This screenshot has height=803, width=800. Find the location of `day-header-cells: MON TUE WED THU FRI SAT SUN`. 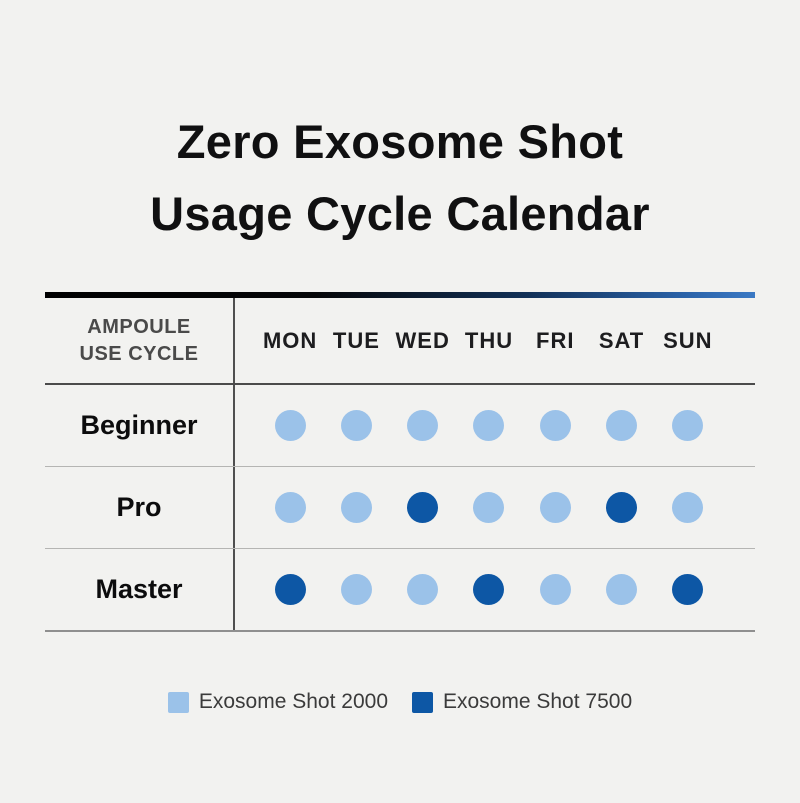

day-header-cells: MON TUE WED THU FRI SAT SUN is located at coordinates (495, 340).